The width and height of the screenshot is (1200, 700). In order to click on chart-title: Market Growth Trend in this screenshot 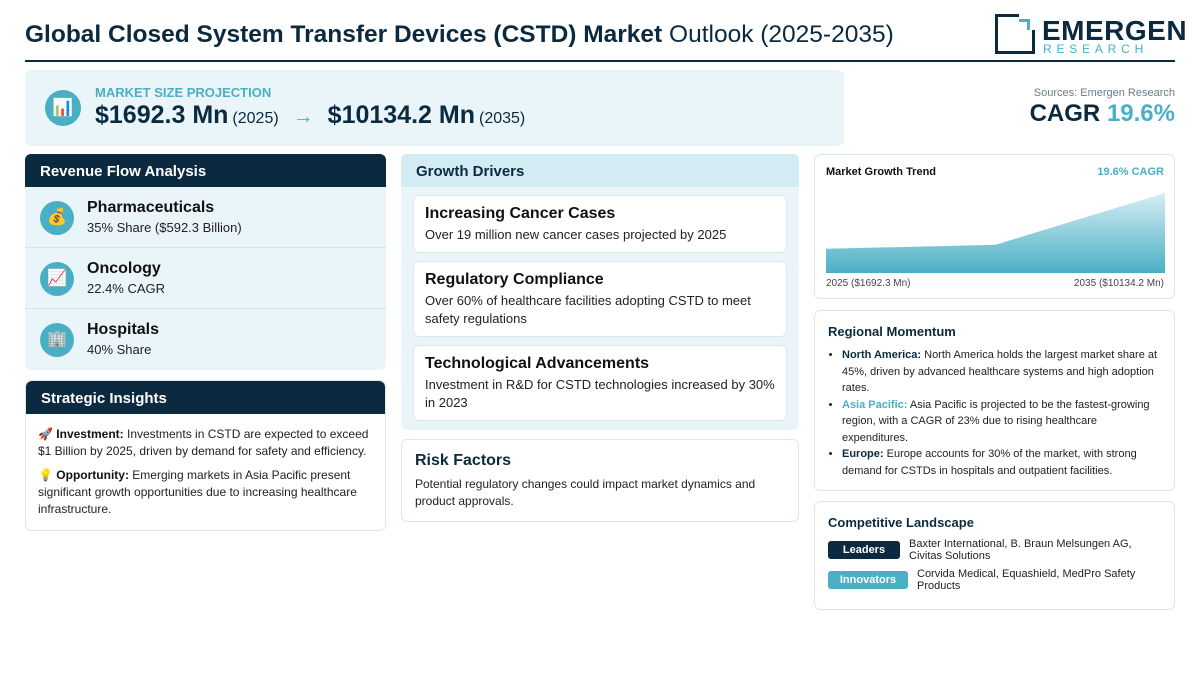, I will do `click(881, 172)`.